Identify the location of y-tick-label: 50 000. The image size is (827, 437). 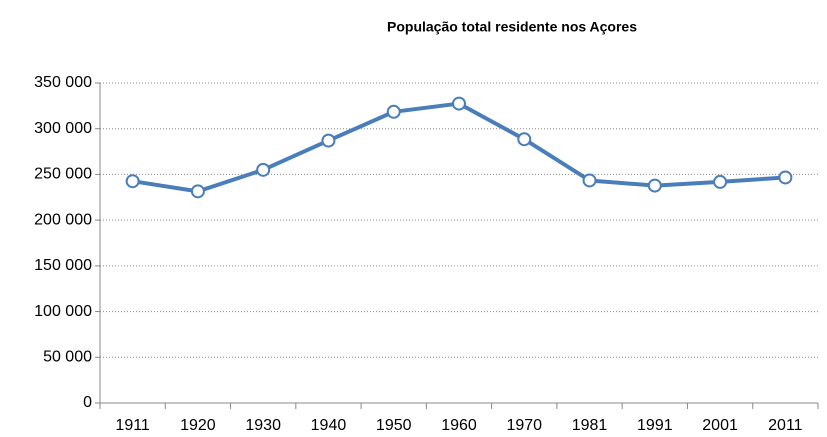
(67, 357).